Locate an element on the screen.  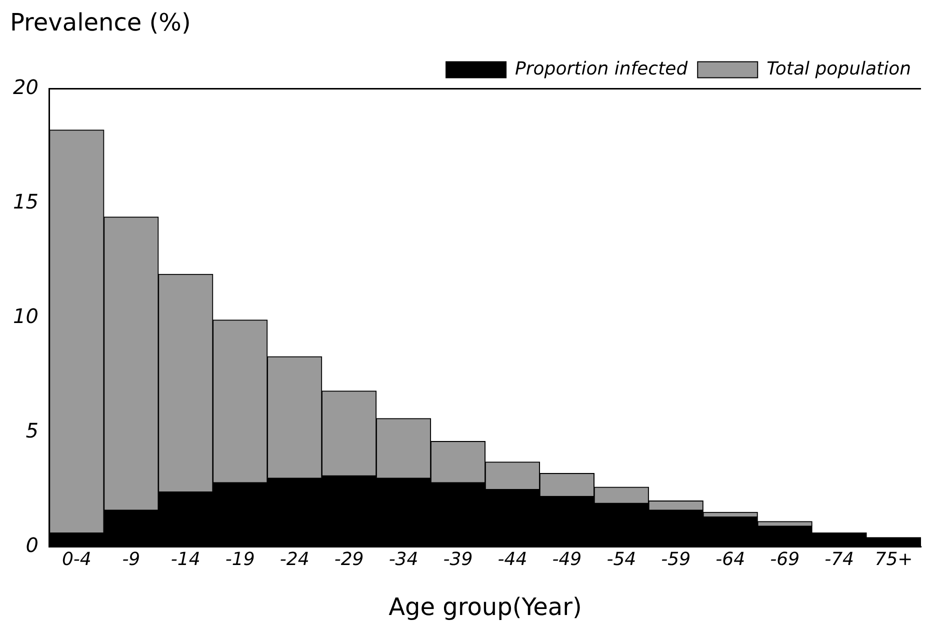
x-tick-label: -44 is located at coordinates (513, 559).